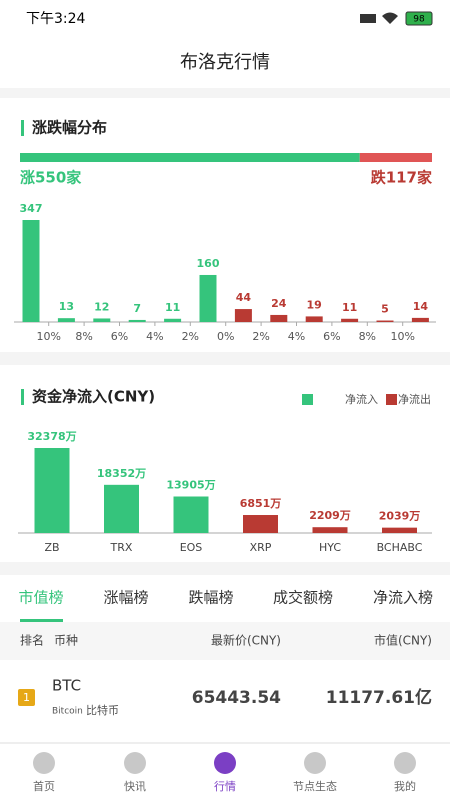 The width and height of the screenshot is (450, 804). I want to click on section-title: 资金净流入(CNY), so click(93, 397).